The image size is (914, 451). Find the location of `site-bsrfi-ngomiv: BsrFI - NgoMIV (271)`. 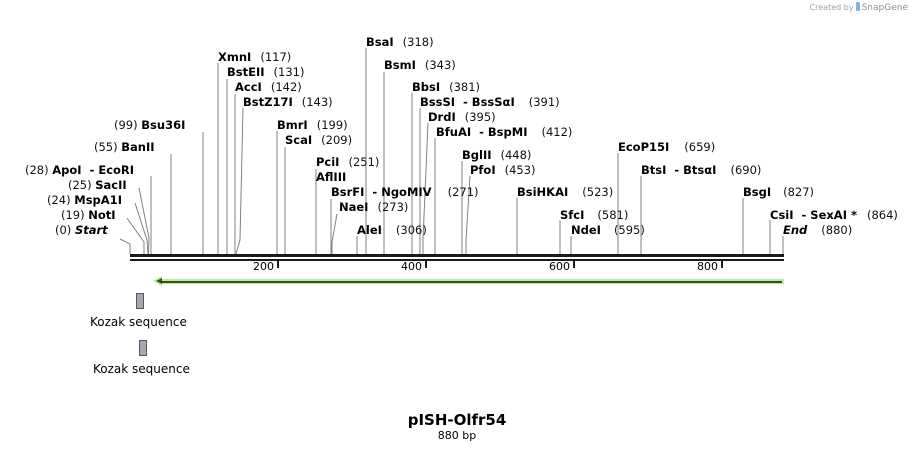

site-bsrfi-ngomiv: BsrFI - NgoMIV (271) is located at coordinates (405, 192).